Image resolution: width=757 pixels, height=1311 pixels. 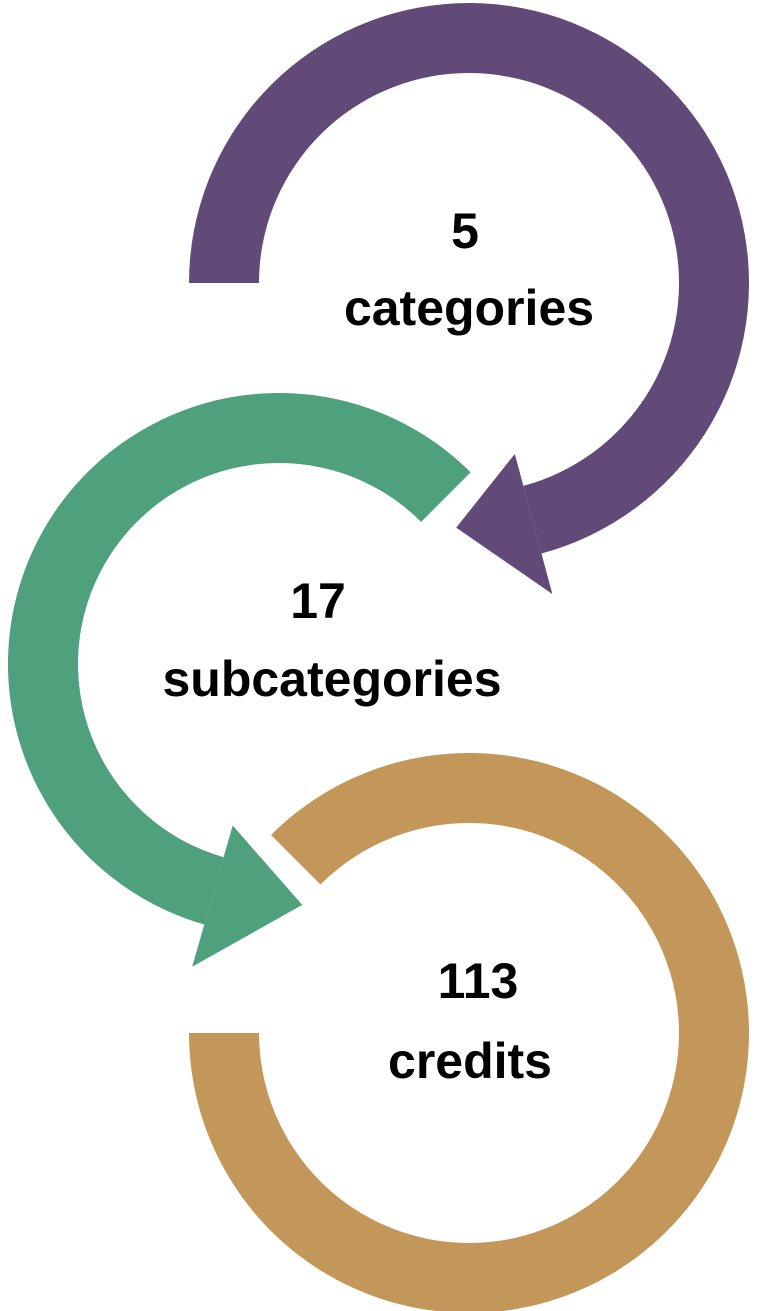 I want to click on node-label: credits, so click(x=470, y=1061).